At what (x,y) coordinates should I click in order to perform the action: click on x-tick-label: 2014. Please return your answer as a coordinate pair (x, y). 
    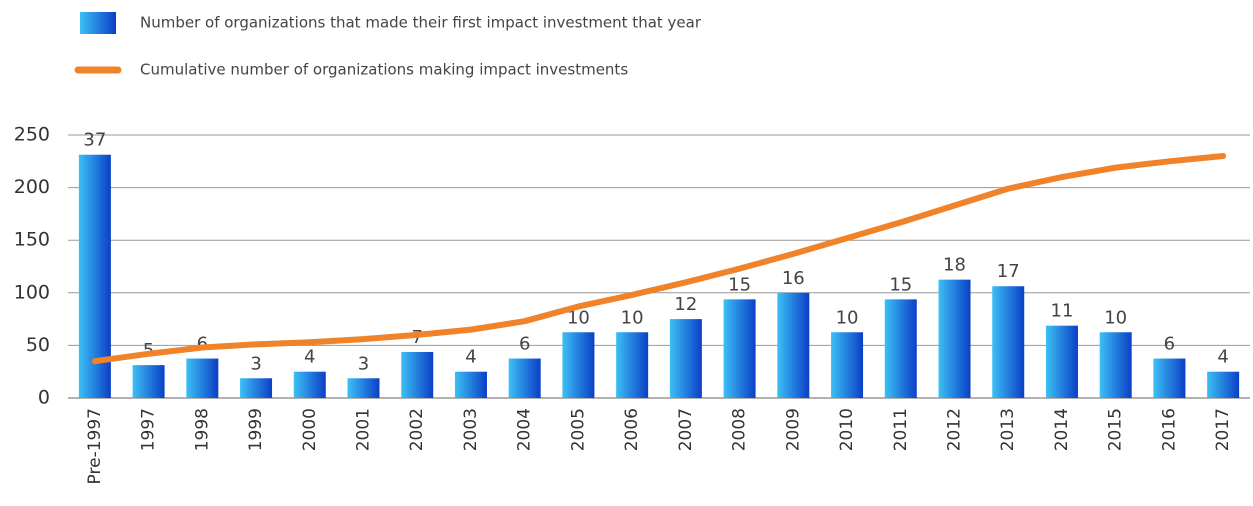
    Looking at the image, I should click on (1062, 429).